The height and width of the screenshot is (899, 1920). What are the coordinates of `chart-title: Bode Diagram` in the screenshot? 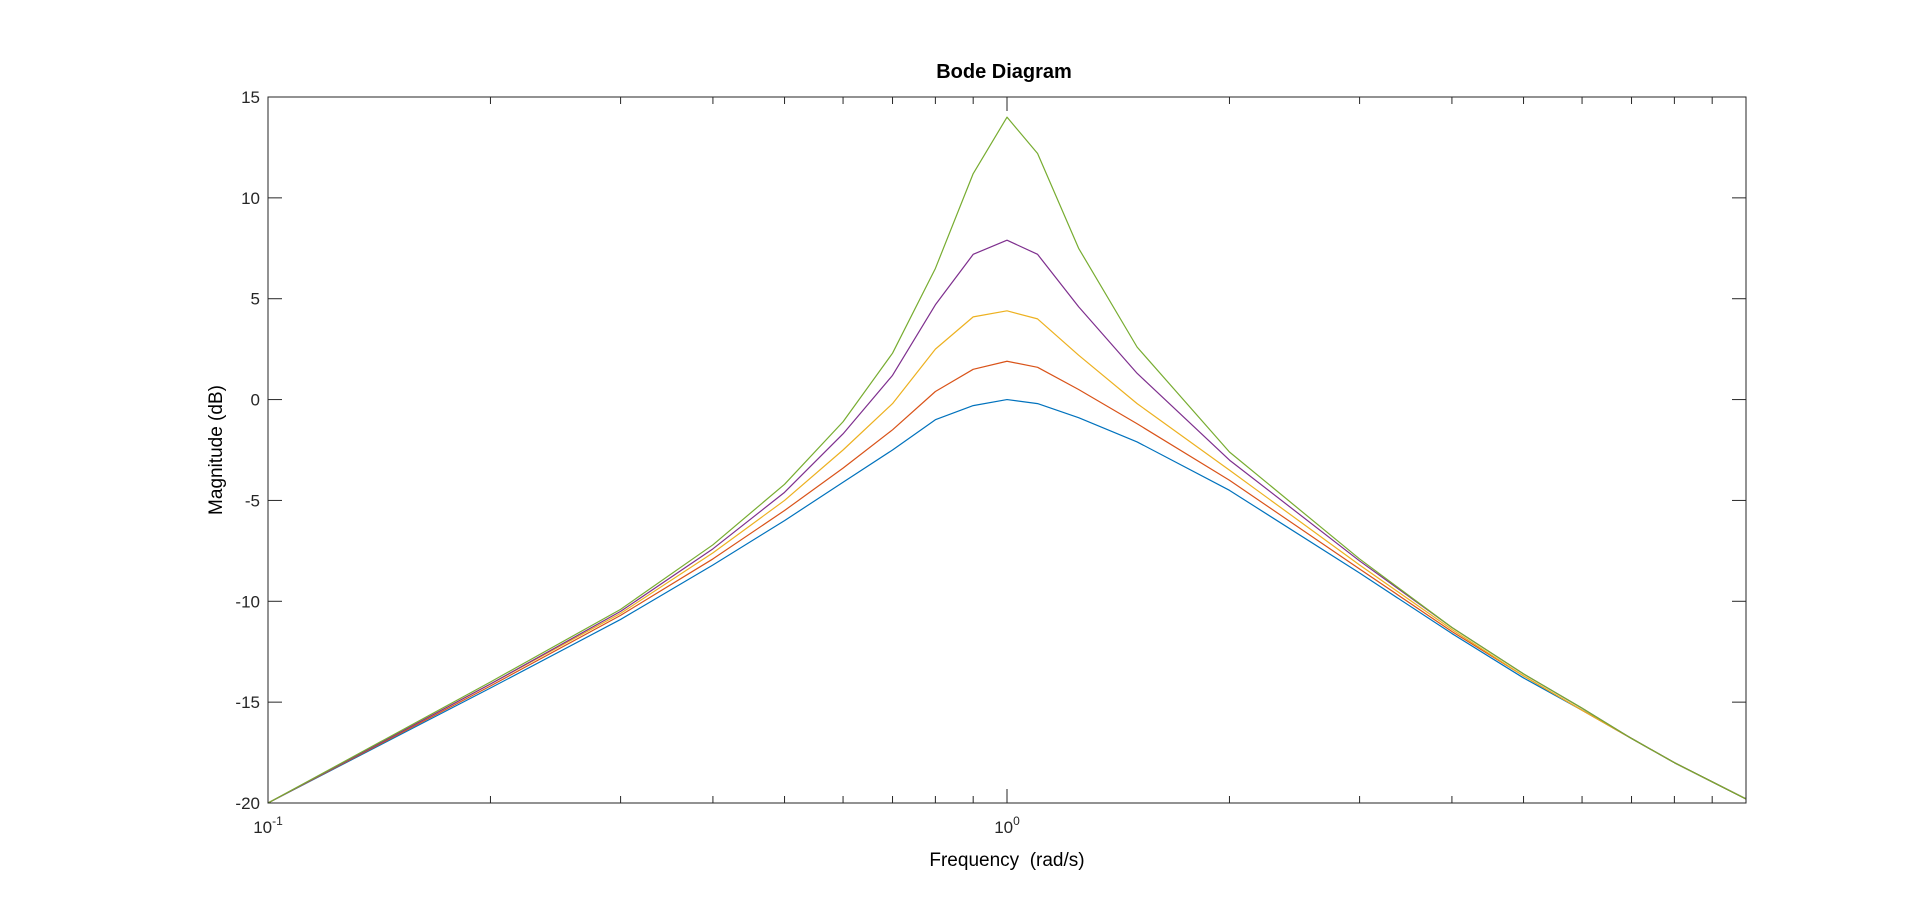 It's located at (1004, 72).